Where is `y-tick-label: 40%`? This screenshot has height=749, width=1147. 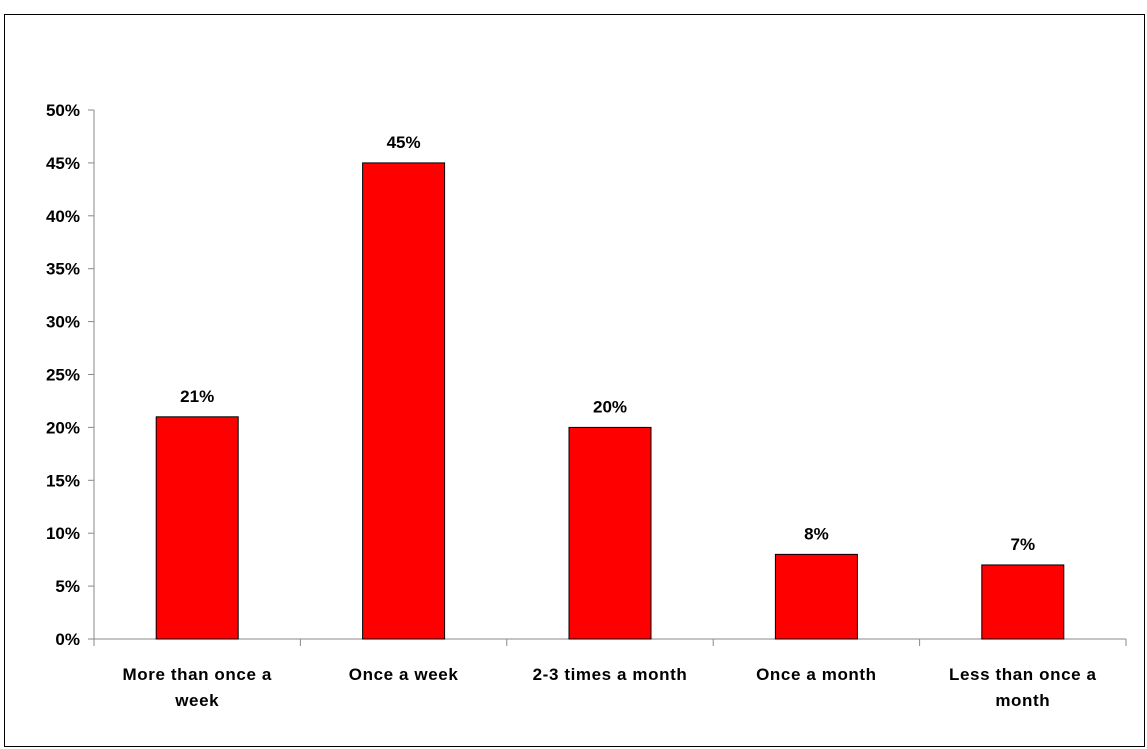
y-tick-label: 40% is located at coordinates (63, 216).